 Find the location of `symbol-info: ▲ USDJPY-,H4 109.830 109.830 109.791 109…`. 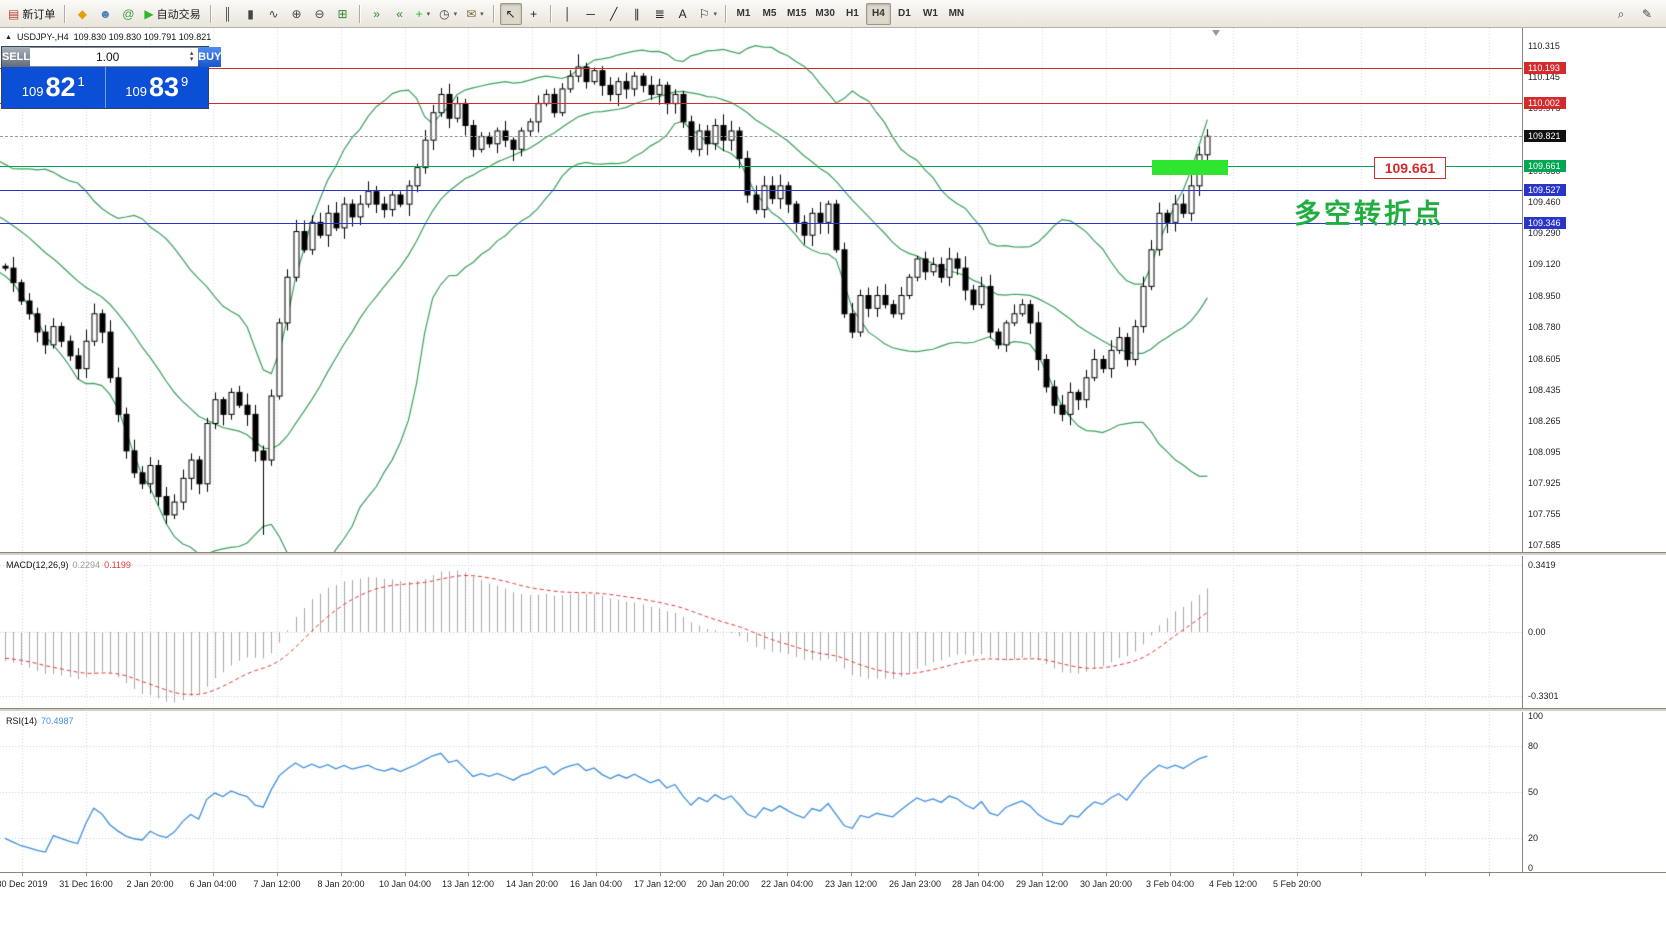

symbol-info: ▲ USDJPY-,H4 109.830 109.830 109.791 109… is located at coordinates (108, 37).